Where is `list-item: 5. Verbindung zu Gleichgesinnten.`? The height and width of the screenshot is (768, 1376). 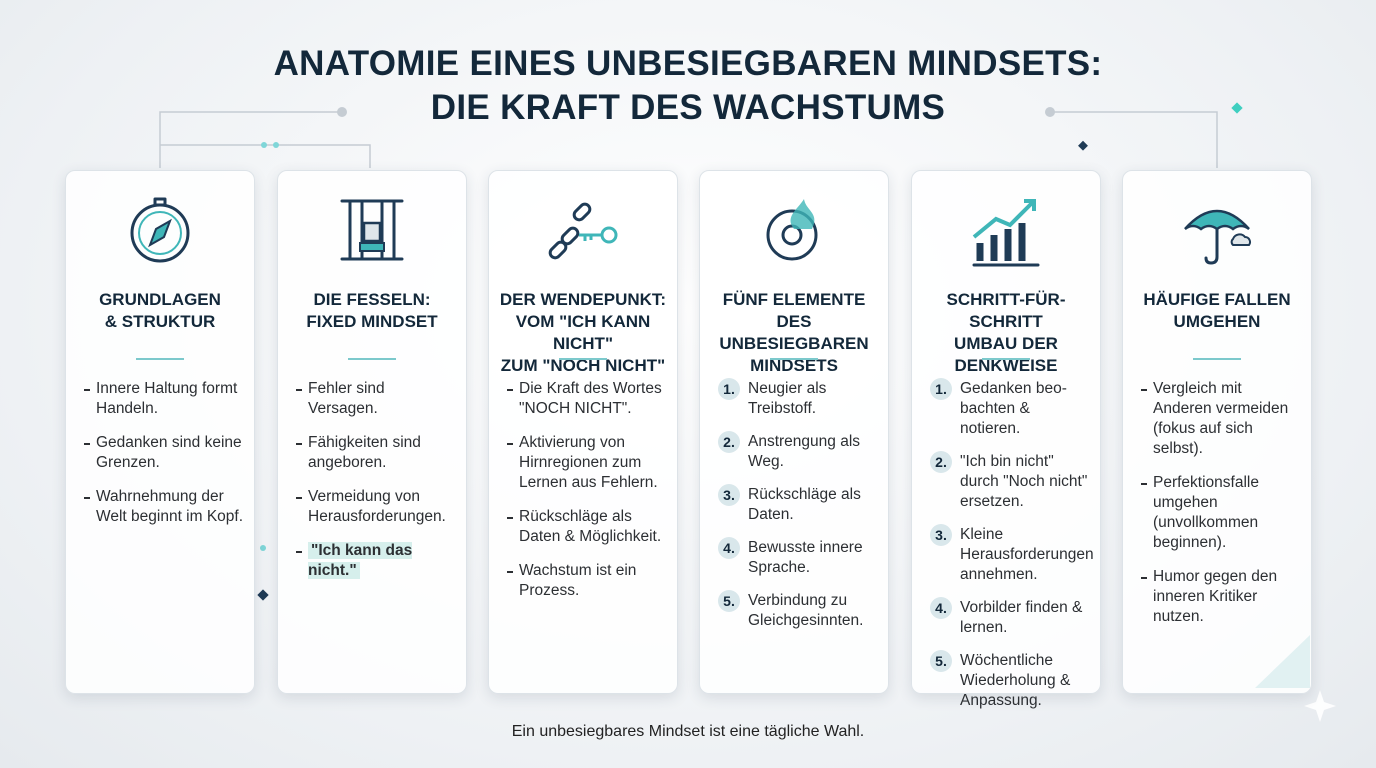
list-item: 5. Verbindung zu Gleichgesinnten. is located at coordinates (798, 610).